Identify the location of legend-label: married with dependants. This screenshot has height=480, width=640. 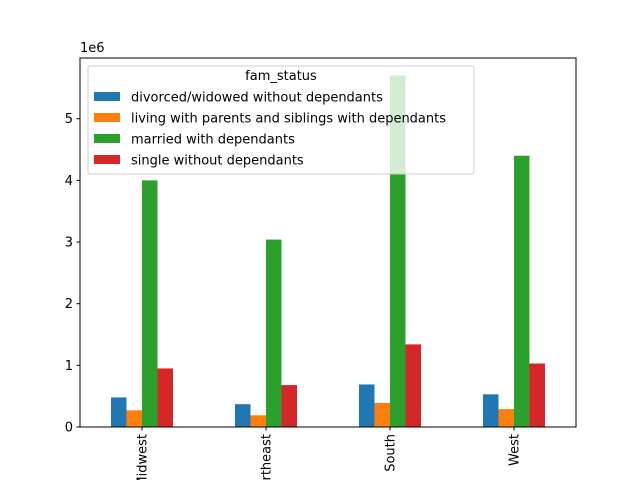
(213, 140).